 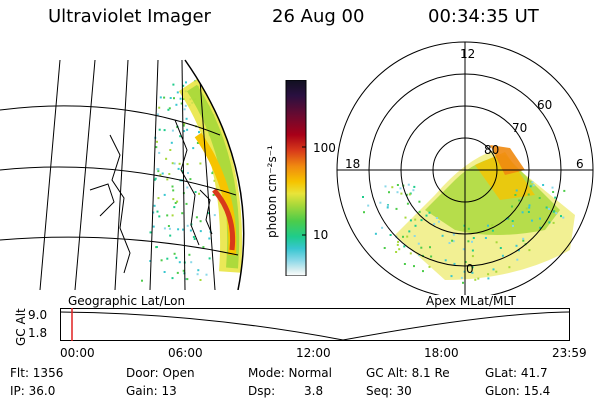 I want to click on mlt-label-6: 6, so click(x=580, y=164).